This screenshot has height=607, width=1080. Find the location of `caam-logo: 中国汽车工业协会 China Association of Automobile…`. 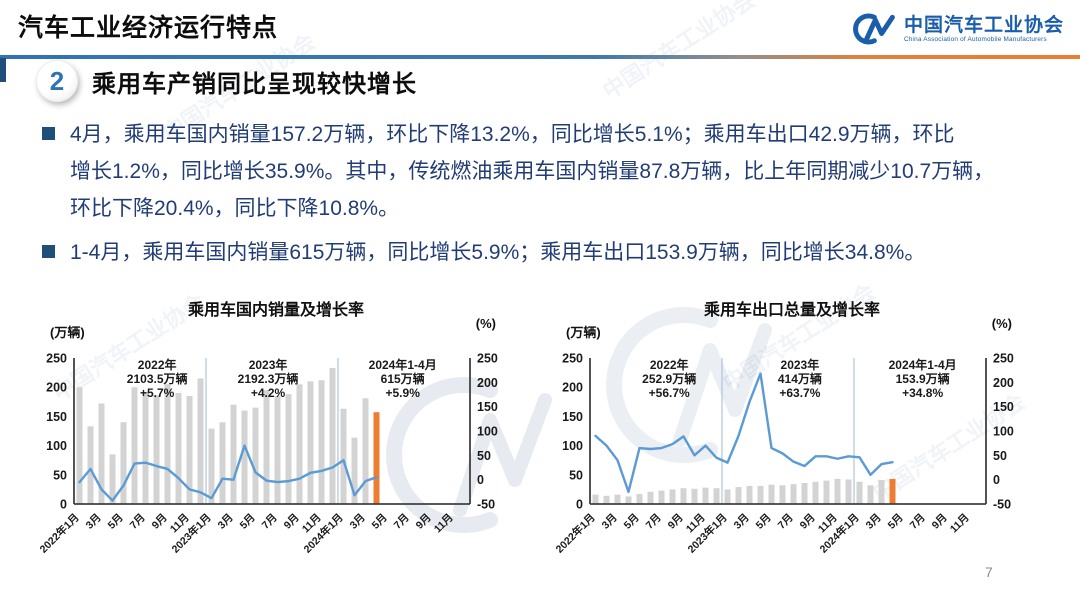

caam-logo: 中国汽车工业协会 China Association of Automobile… is located at coordinates (953, 29).